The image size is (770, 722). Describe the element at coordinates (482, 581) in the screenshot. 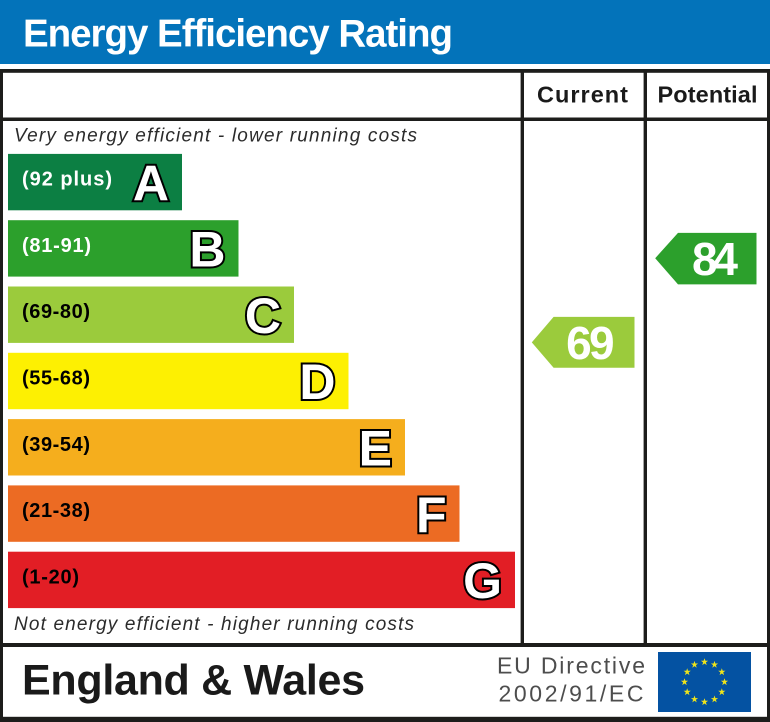

I see `svg-text: G` at that location.